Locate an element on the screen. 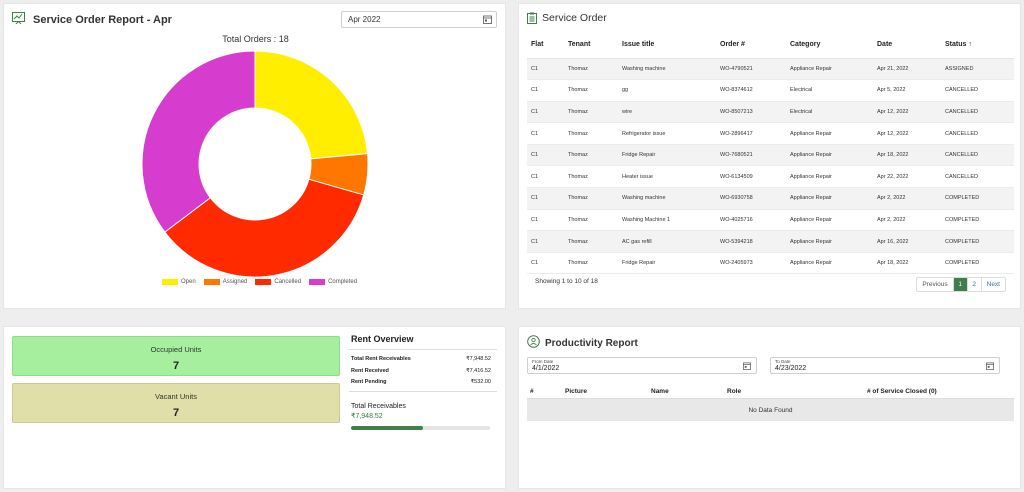 The width and height of the screenshot is (1024, 492). donut-slice-completed is located at coordinates (198, 141).